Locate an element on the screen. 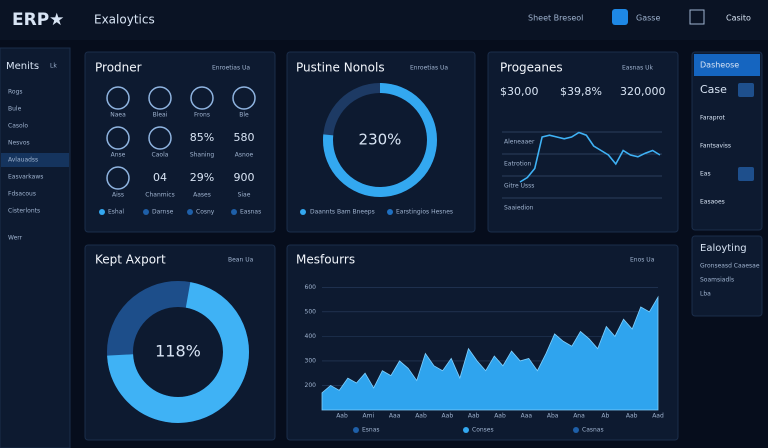  menu-item: Avlauadss is located at coordinates (23, 160).